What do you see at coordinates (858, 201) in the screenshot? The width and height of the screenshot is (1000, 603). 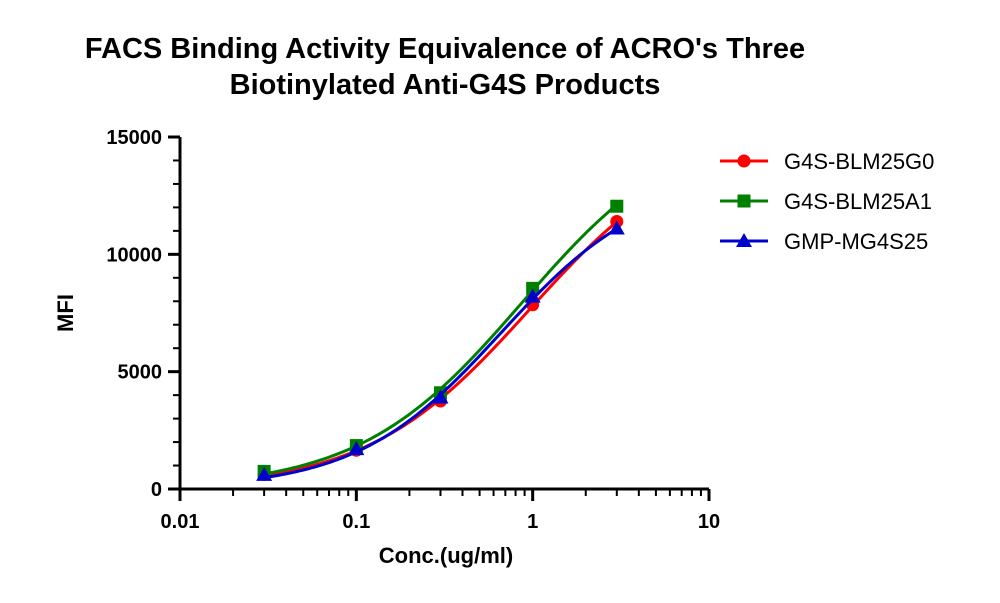 I see `legend-label: G4S-BLM25A1` at bounding box center [858, 201].